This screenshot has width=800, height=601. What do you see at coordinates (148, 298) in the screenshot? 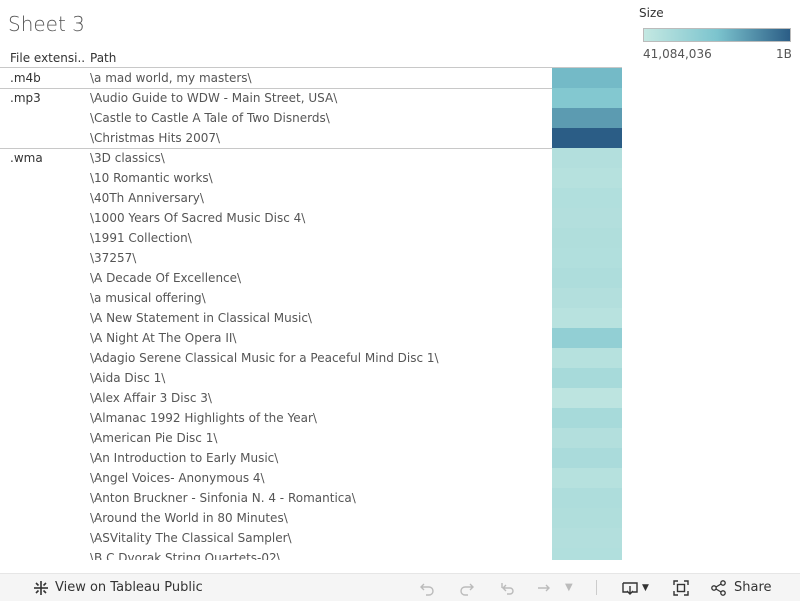
I see `path-label: \a musical offering\` at bounding box center [148, 298].